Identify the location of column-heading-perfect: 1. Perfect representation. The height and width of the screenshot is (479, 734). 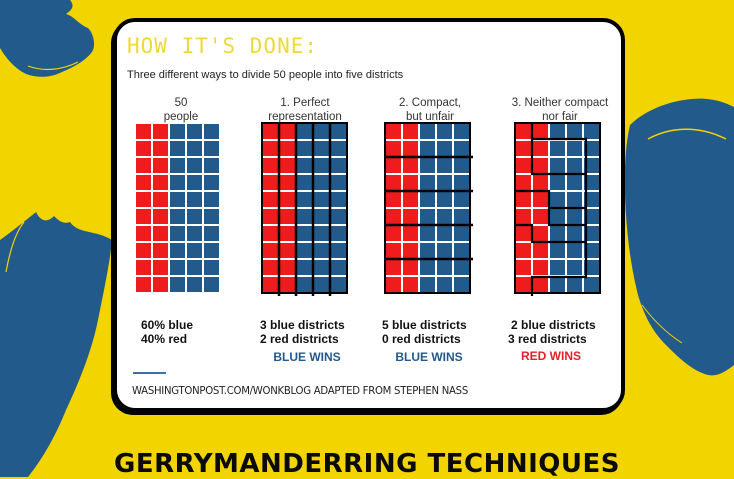
(305, 110).